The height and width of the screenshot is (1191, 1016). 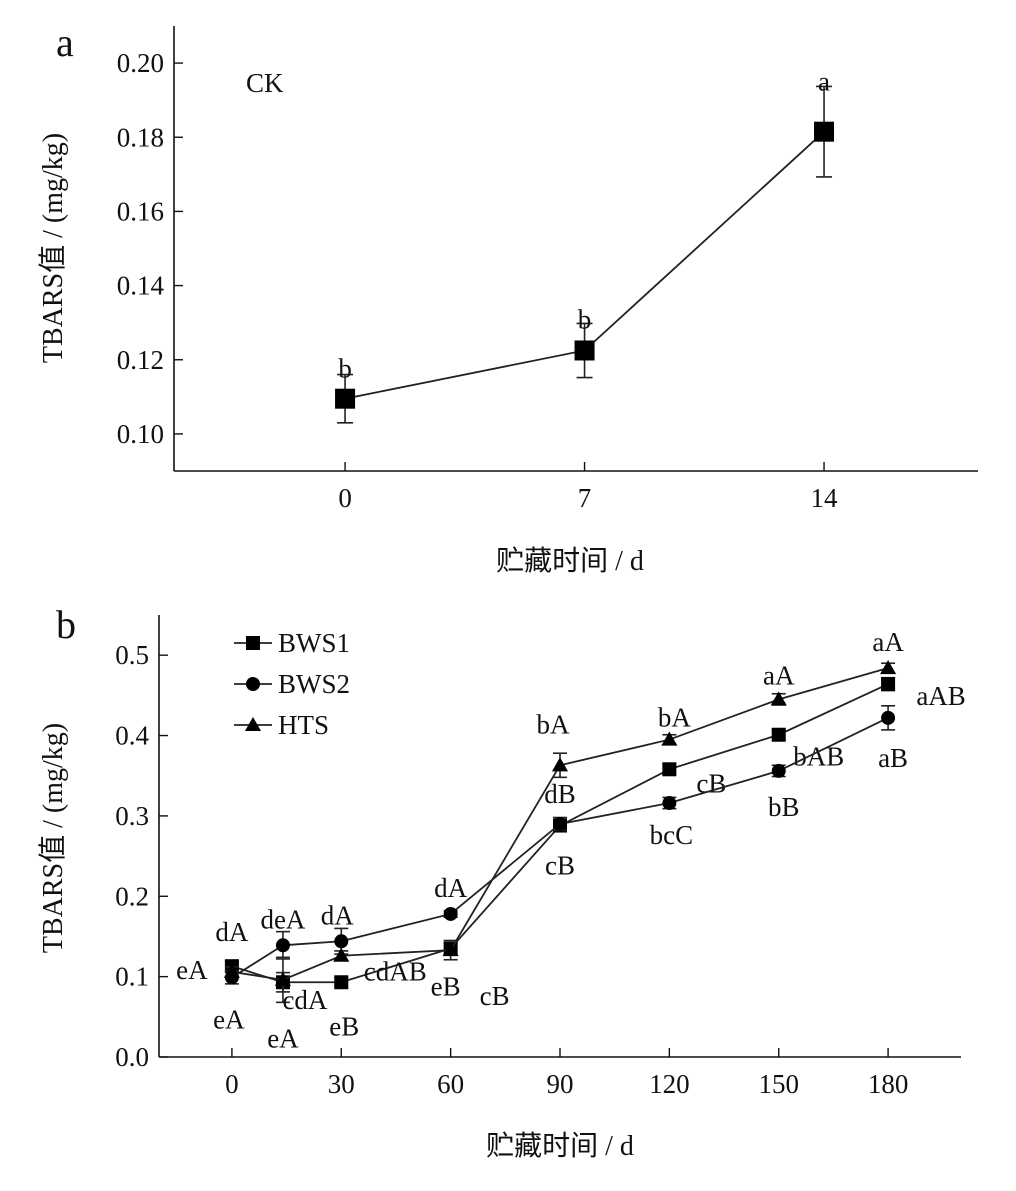 What do you see at coordinates (893, 758) in the screenshot?
I see `significance-label: aB` at bounding box center [893, 758].